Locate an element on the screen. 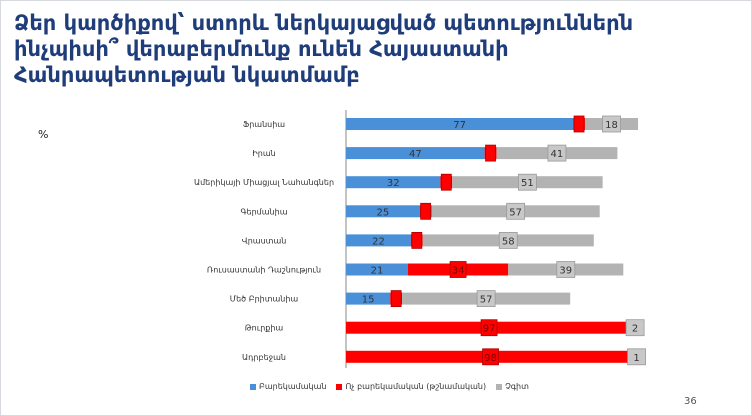  data-label-friendly: 15 is located at coordinates (368, 300).